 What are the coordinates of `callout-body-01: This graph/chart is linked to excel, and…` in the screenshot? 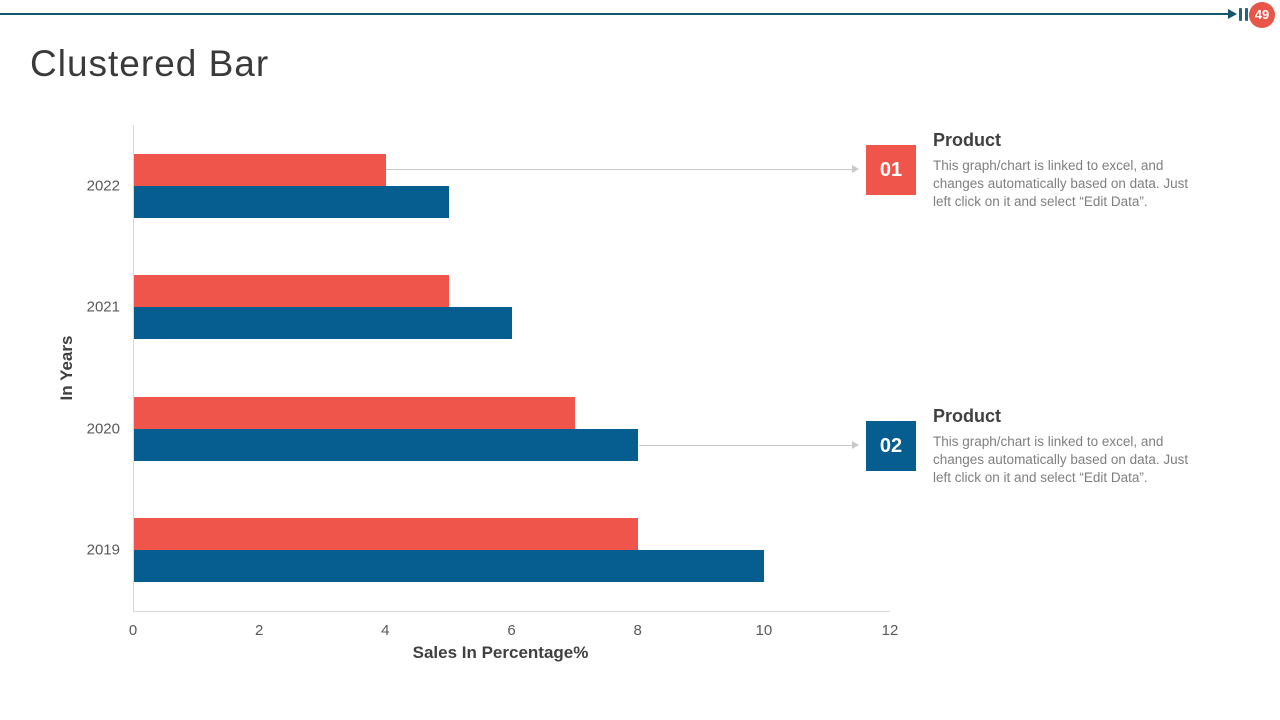 It's located at (1061, 183).